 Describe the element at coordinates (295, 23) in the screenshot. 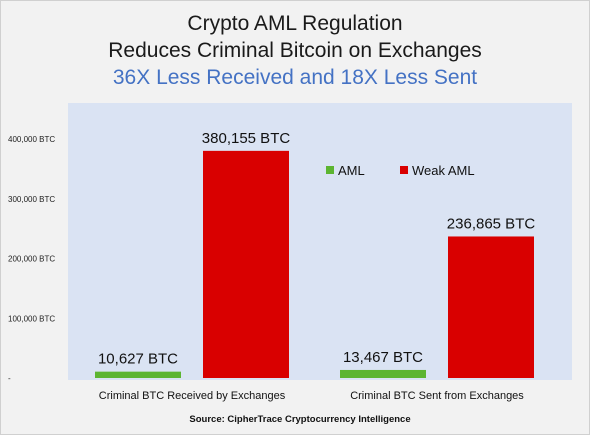

I see `chart-title: Crypto AML Regulation` at that location.